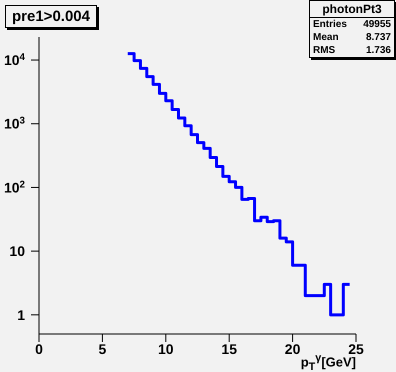 This screenshot has height=372, width=396. Describe the element at coordinates (102, 348) in the screenshot. I see `x-tick-label: 5` at that location.